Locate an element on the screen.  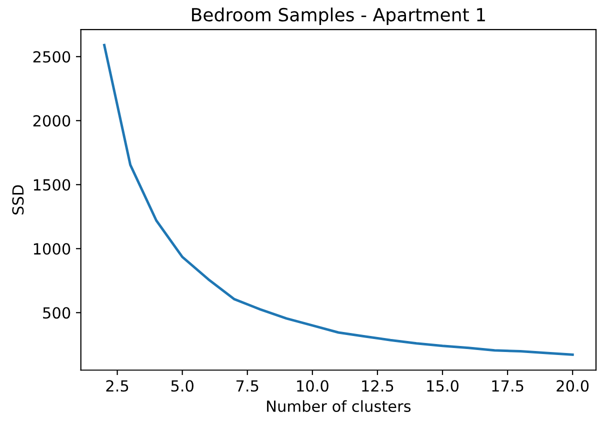
y-tick-label: 1000 is located at coordinates (52, 249).